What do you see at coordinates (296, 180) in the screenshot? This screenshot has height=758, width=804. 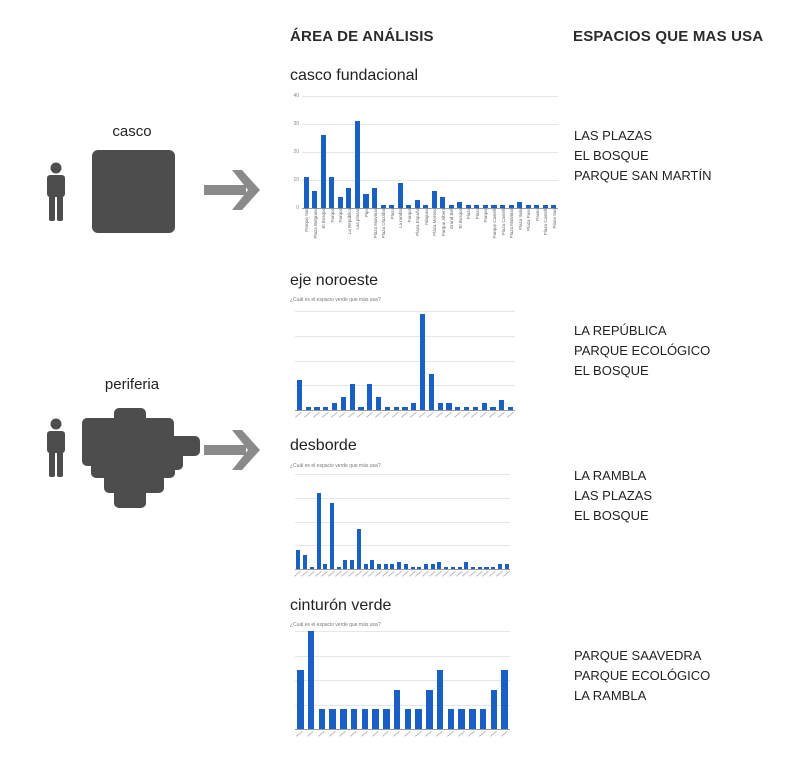 I see `y-tick-label: 10` at bounding box center [296, 180].